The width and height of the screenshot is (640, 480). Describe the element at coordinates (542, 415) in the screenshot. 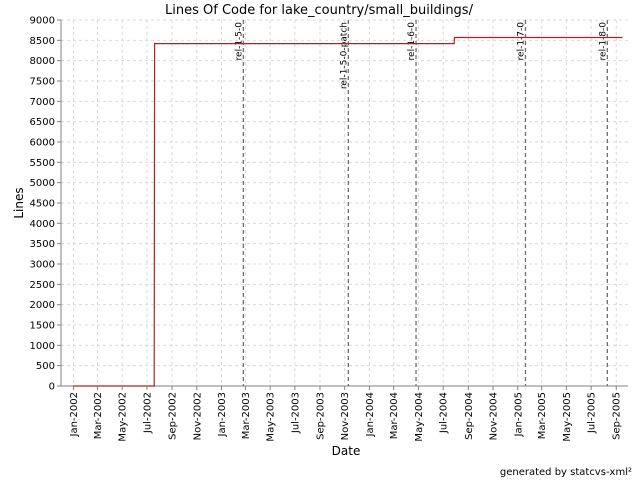

I see `x-tick-label: Mar-2005` at that location.